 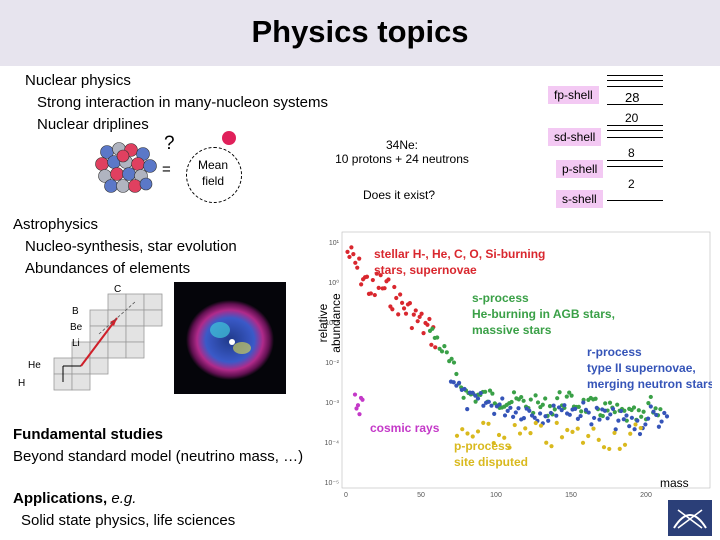 I want to click on magic-number-8: 8, so click(x=631, y=153).